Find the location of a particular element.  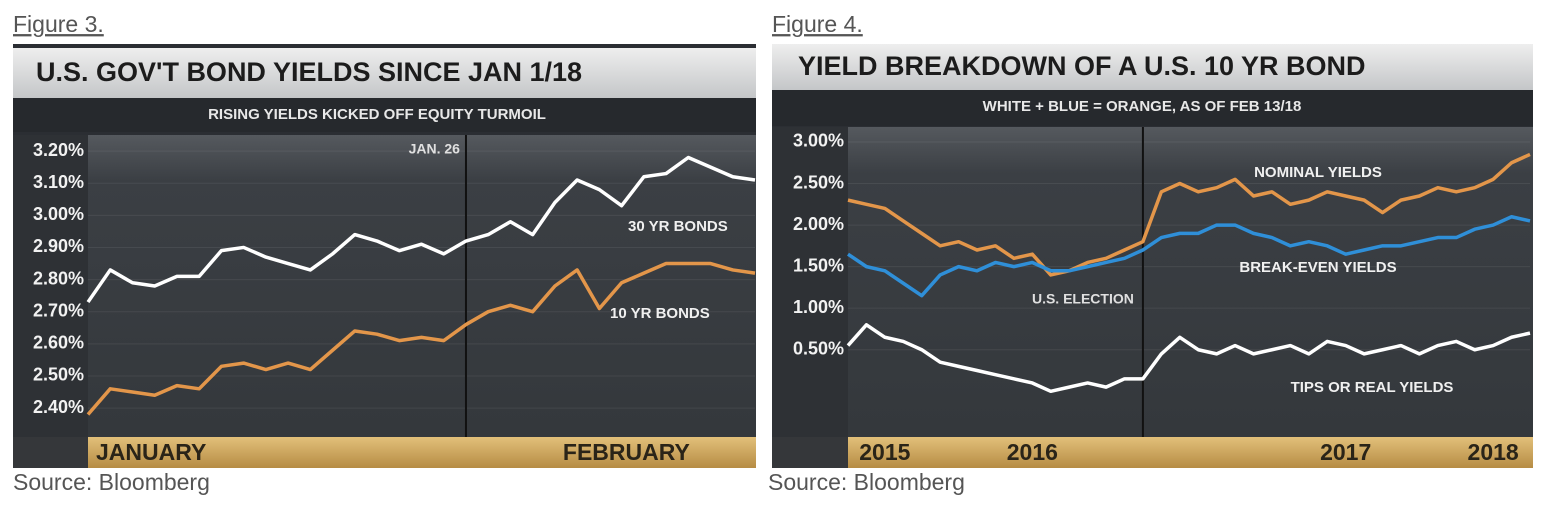

y-tick-label: 1.50% is located at coordinates (818, 265).